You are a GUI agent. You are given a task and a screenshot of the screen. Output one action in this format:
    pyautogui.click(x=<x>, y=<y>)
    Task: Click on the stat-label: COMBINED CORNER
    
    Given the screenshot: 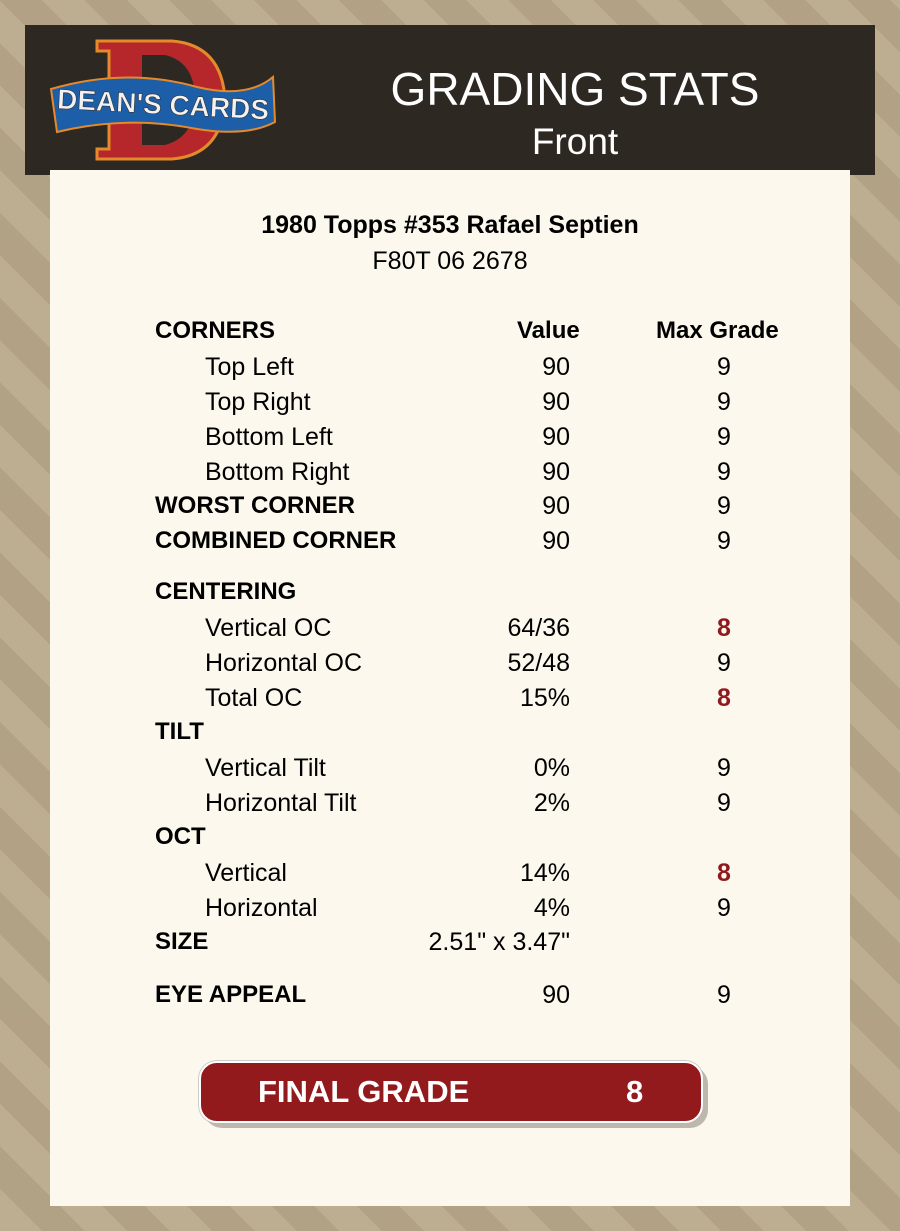 What is the action you would take?
    pyautogui.click(x=276, y=540)
    